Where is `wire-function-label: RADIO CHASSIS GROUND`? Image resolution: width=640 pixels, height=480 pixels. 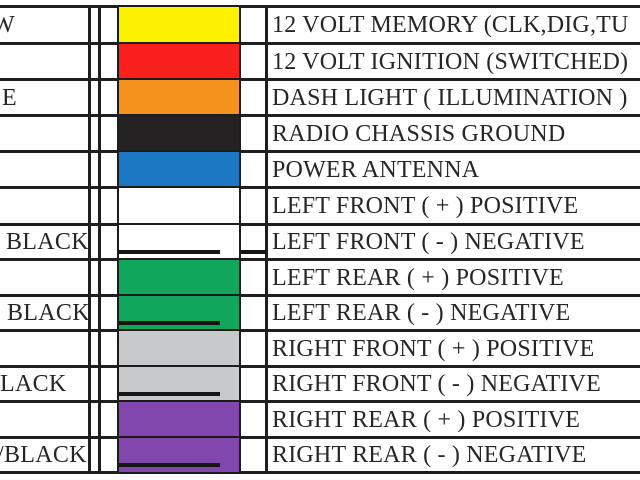 wire-function-label: RADIO CHASSIS GROUND is located at coordinates (419, 134).